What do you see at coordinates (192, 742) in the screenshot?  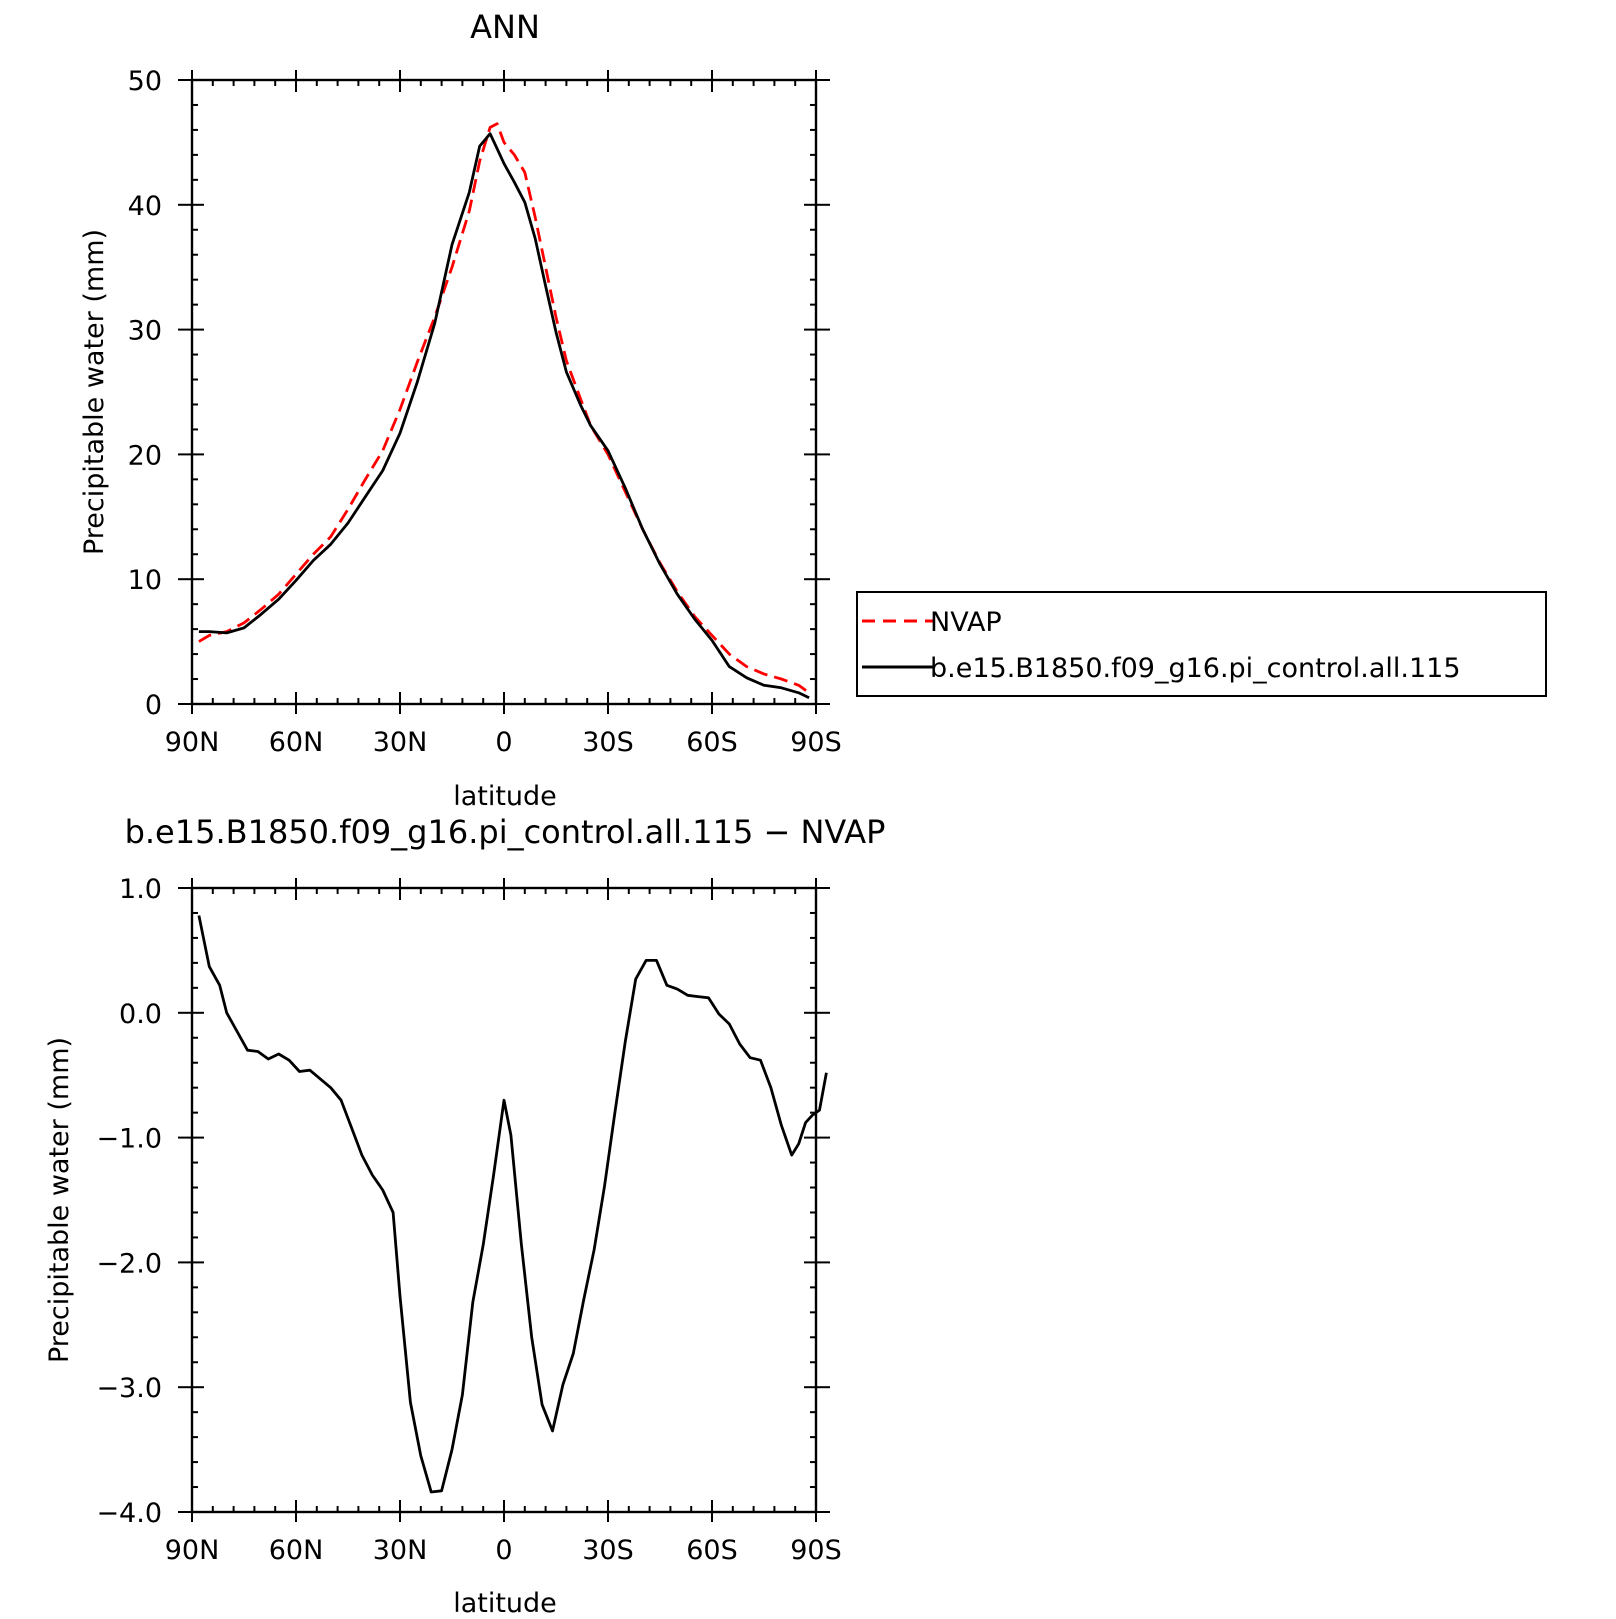 I see `top-x-tick-label: 90N` at bounding box center [192, 742].